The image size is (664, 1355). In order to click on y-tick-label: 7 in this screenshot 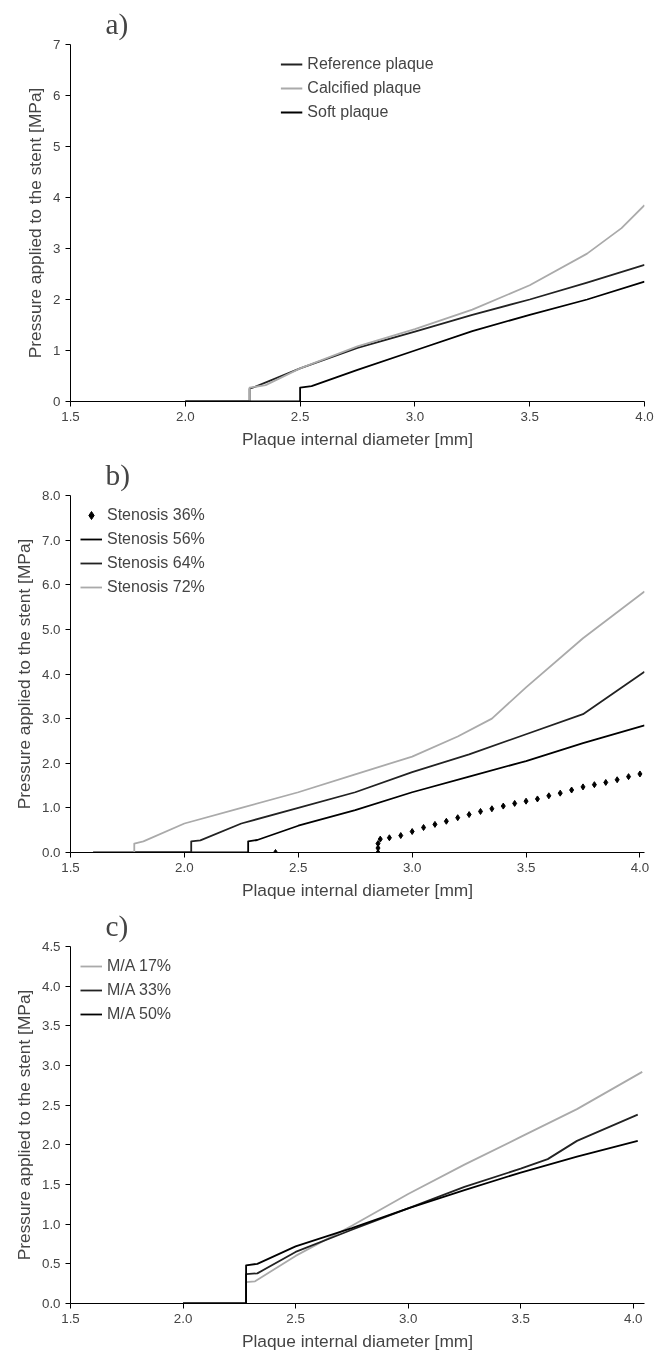, I will do `click(57, 44)`.